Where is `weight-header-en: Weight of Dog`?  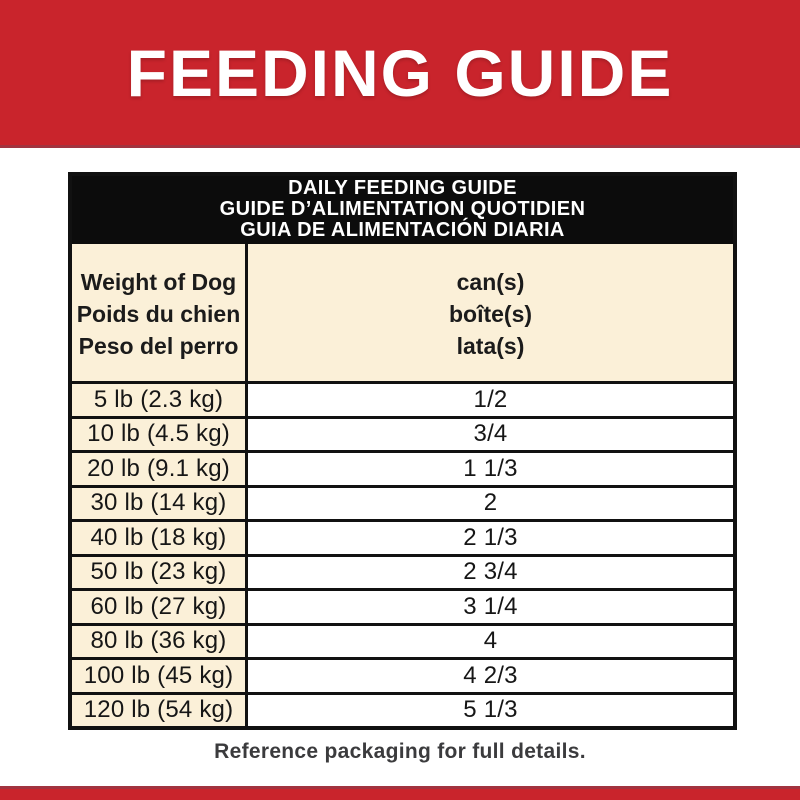 weight-header-en: Weight of Dog is located at coordinates (158, 282).